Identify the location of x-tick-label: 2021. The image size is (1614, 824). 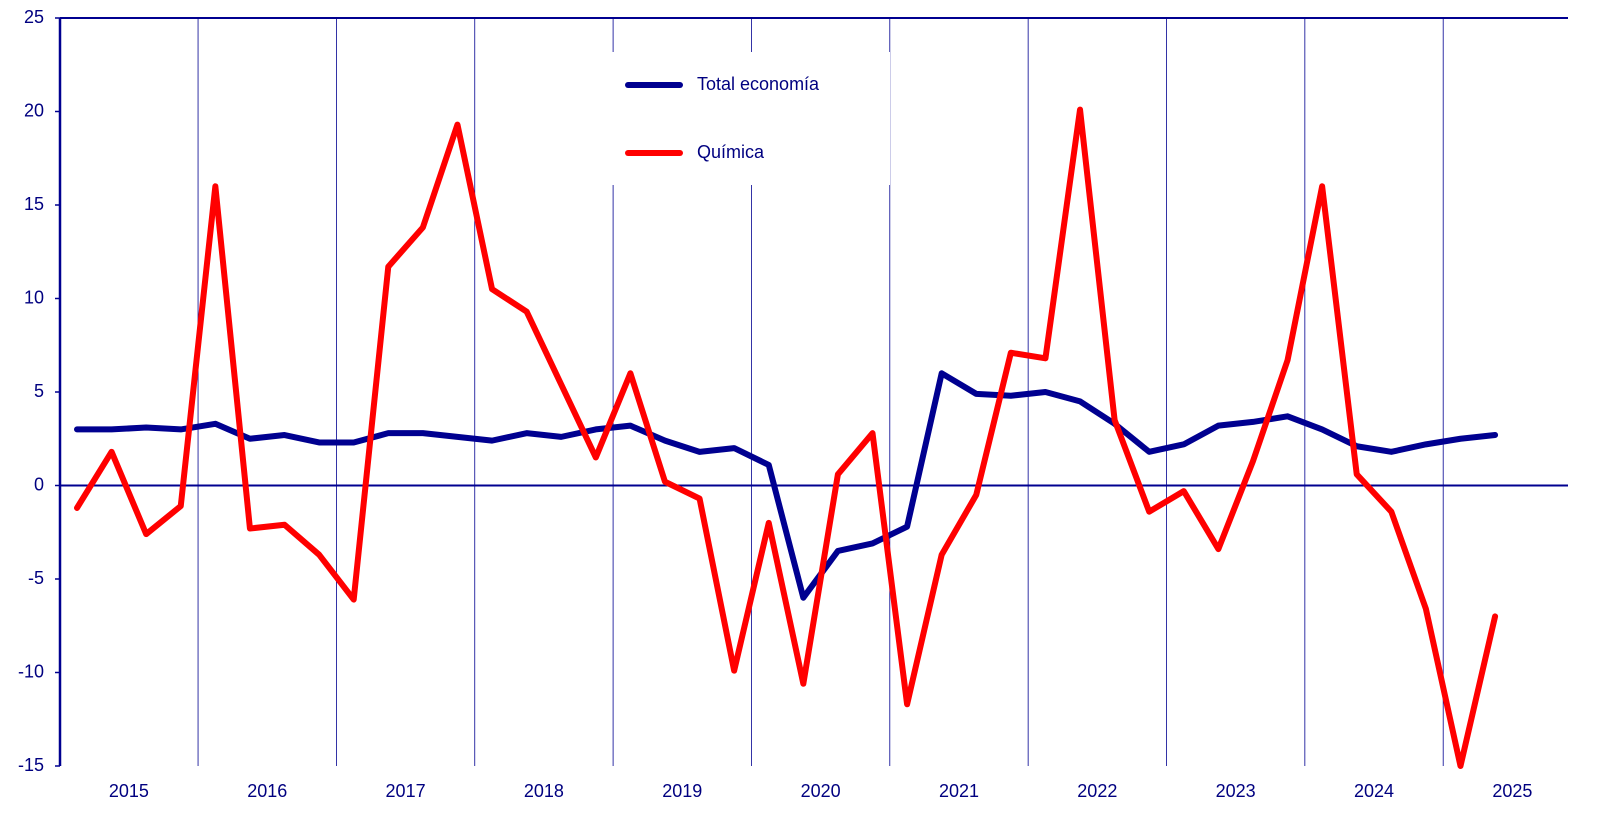
(959, 791).